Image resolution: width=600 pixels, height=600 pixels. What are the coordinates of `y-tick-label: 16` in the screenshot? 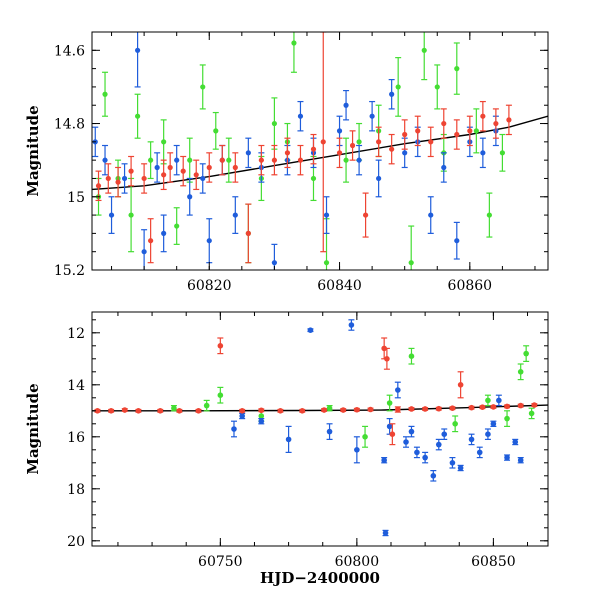 It's located at (76, 438).